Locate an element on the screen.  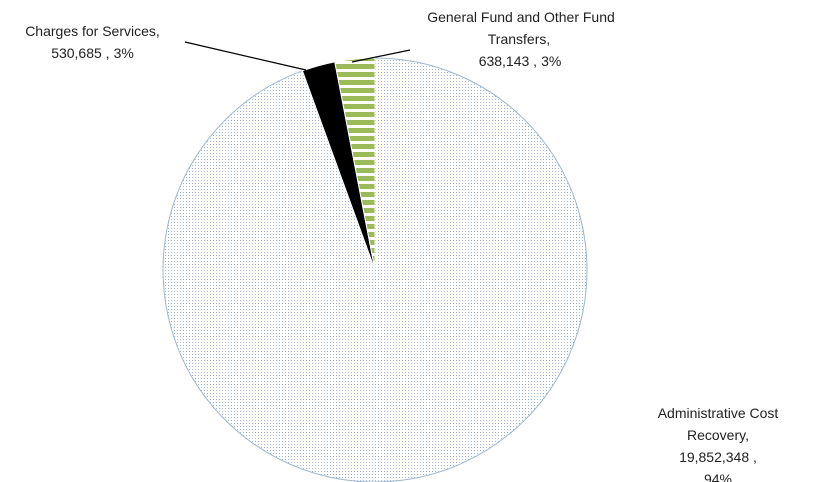
category: Charges for Services, is located at coordinates (92, 31).